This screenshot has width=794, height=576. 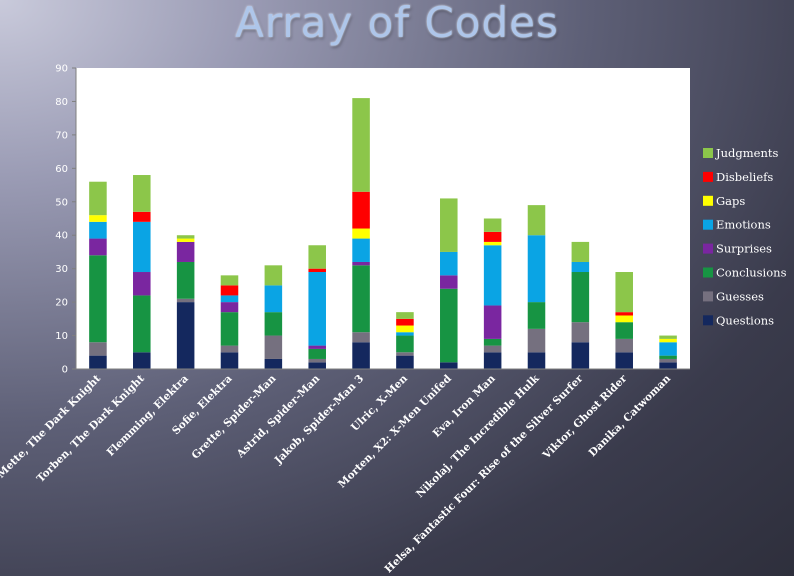 I want to click on x-category-label: Astrid, Spider-Man, so click(x=278, y=416).